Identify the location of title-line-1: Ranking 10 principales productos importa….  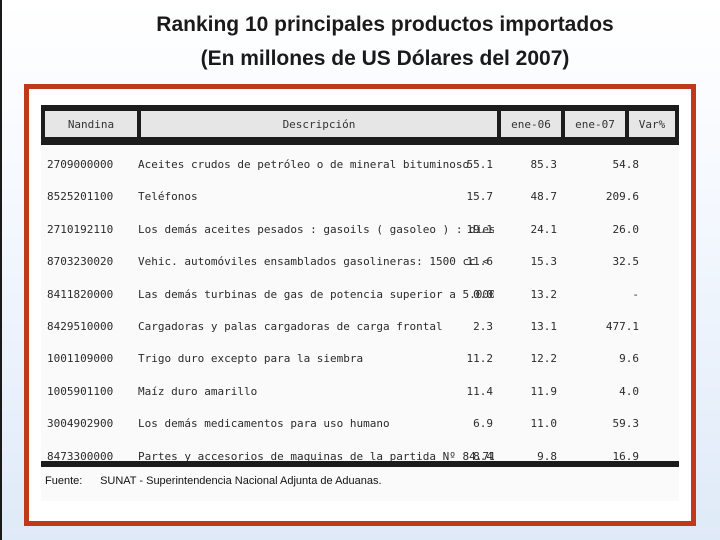
(385, 24).